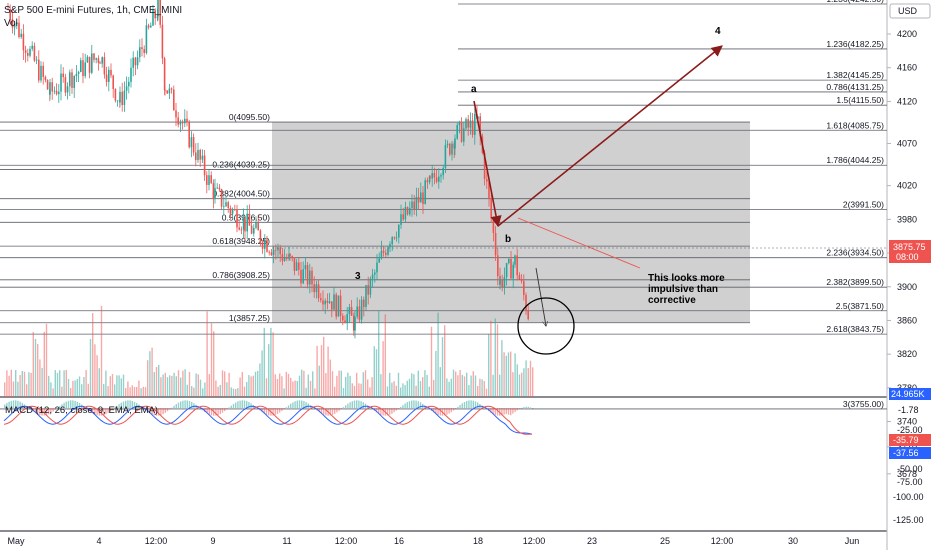 The image size is (932, 550). What do you see at coordinates (610, 136) in the screenshot?
I see `wave-4-arrow` at bounding box center [610, 136].